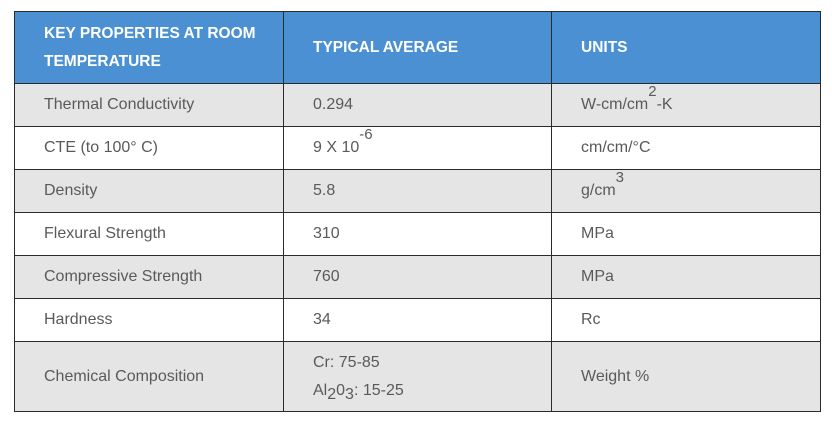  I want to click on header-units: UNITS, so click(686, 47).